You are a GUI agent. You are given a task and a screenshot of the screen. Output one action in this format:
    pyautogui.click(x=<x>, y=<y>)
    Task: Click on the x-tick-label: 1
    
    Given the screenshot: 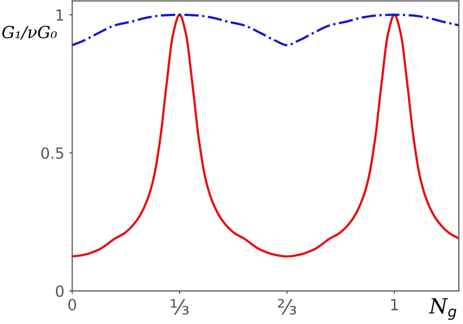 What is the action you would take?
    pyautogui.click(x=394, y=304)
    